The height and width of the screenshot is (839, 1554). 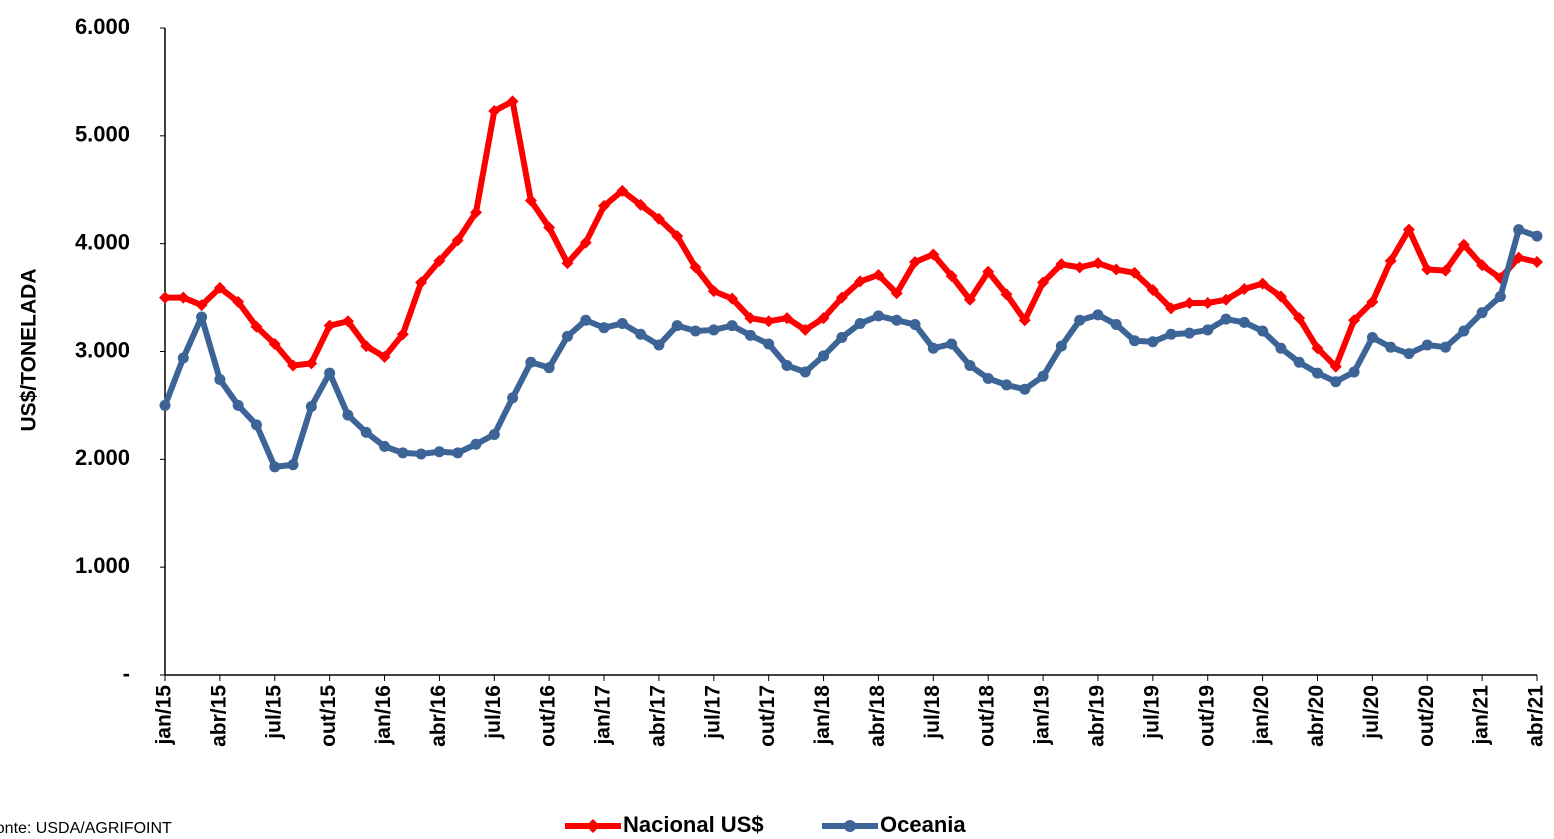 What do you see at coordinates (657, 716) in the screenshot?
I see `x-tick-label: abr/17` at bounding box center [657, 716].